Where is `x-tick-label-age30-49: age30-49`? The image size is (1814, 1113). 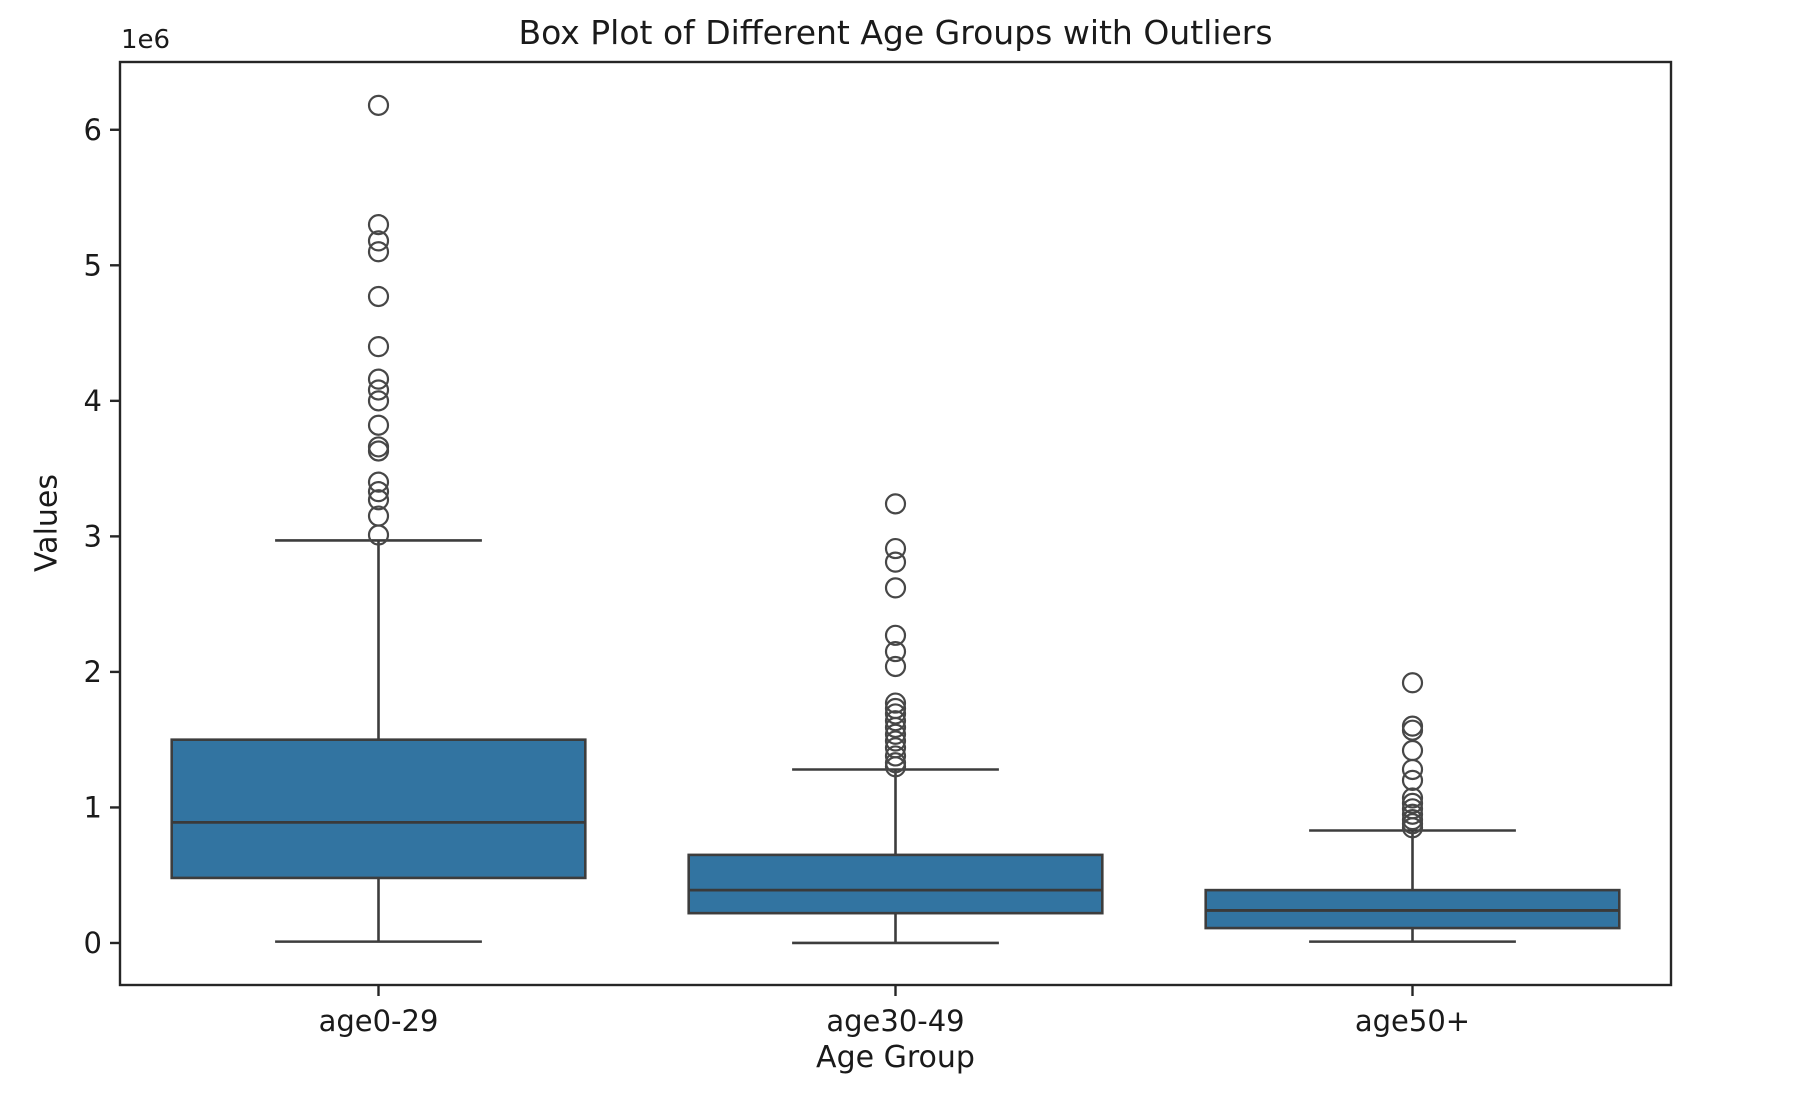 x-tick-label-age30-49: age30-49 is located at coordinates (895, 1021).